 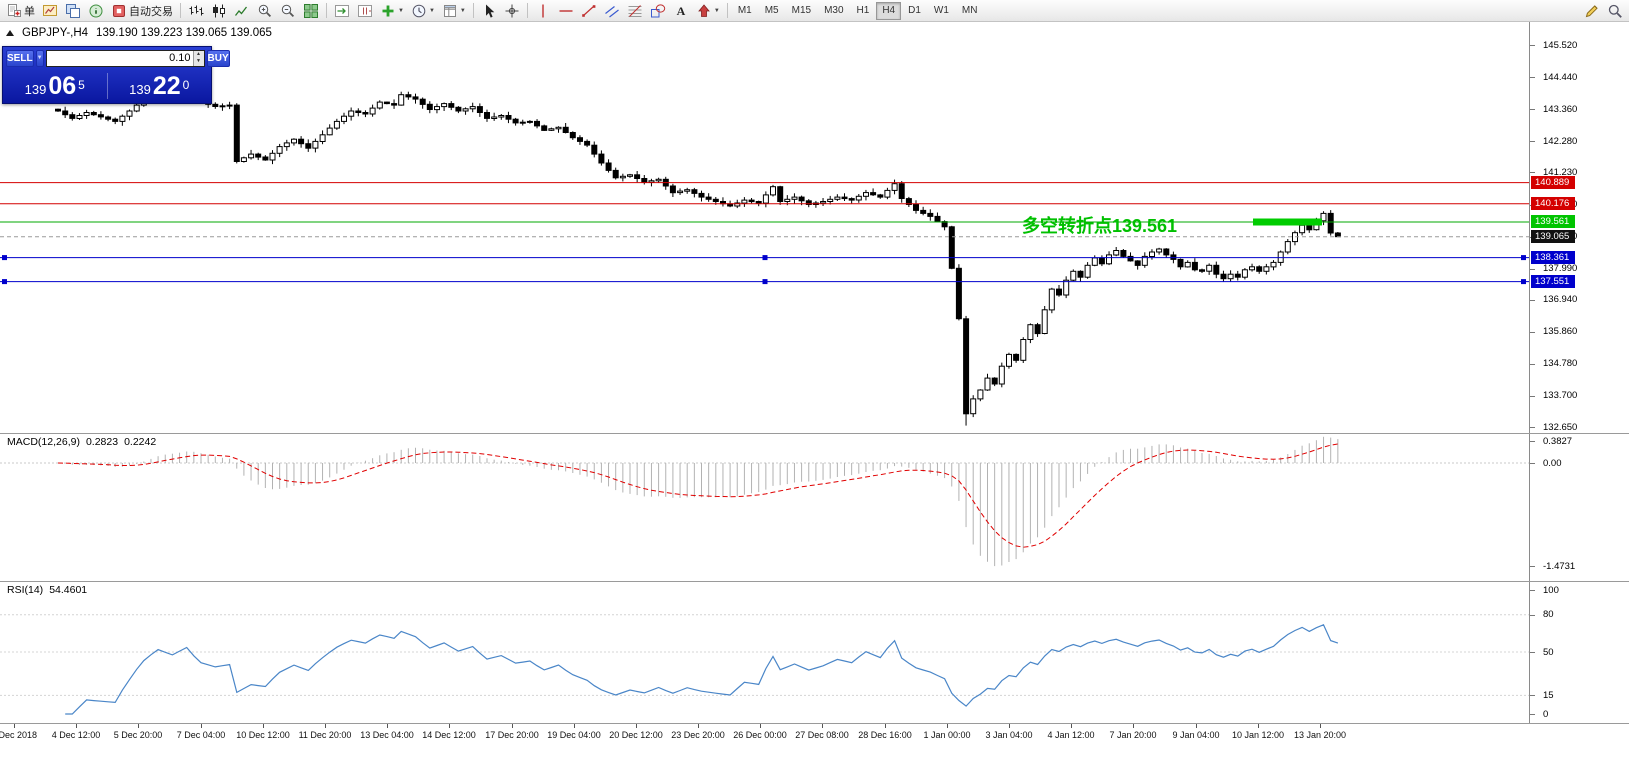 What do you see at coordinates (20, 58) in the screenshot?
I see `sell-button: SELL` at bounding box center [20, 58].